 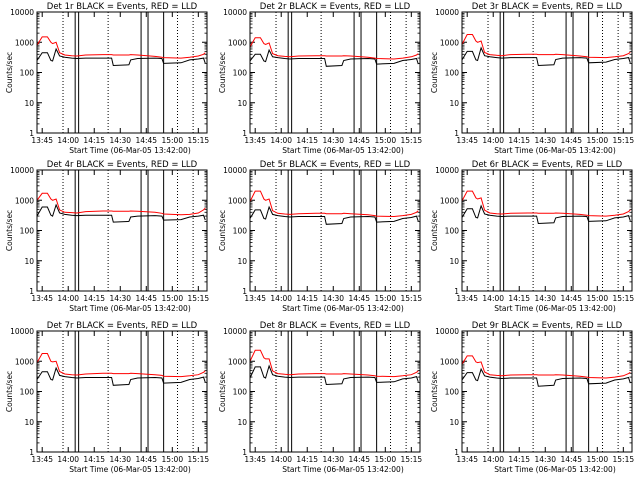 I want to click on chart-title: Det 7r BLACK = Events, RED = LLD, so click(x=122, y=326).